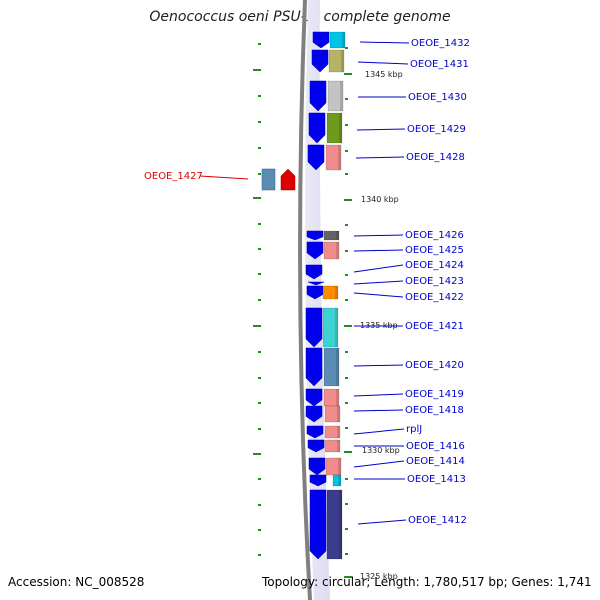  I want to click on gene-label: OEOE_1412, so click(437, 520).